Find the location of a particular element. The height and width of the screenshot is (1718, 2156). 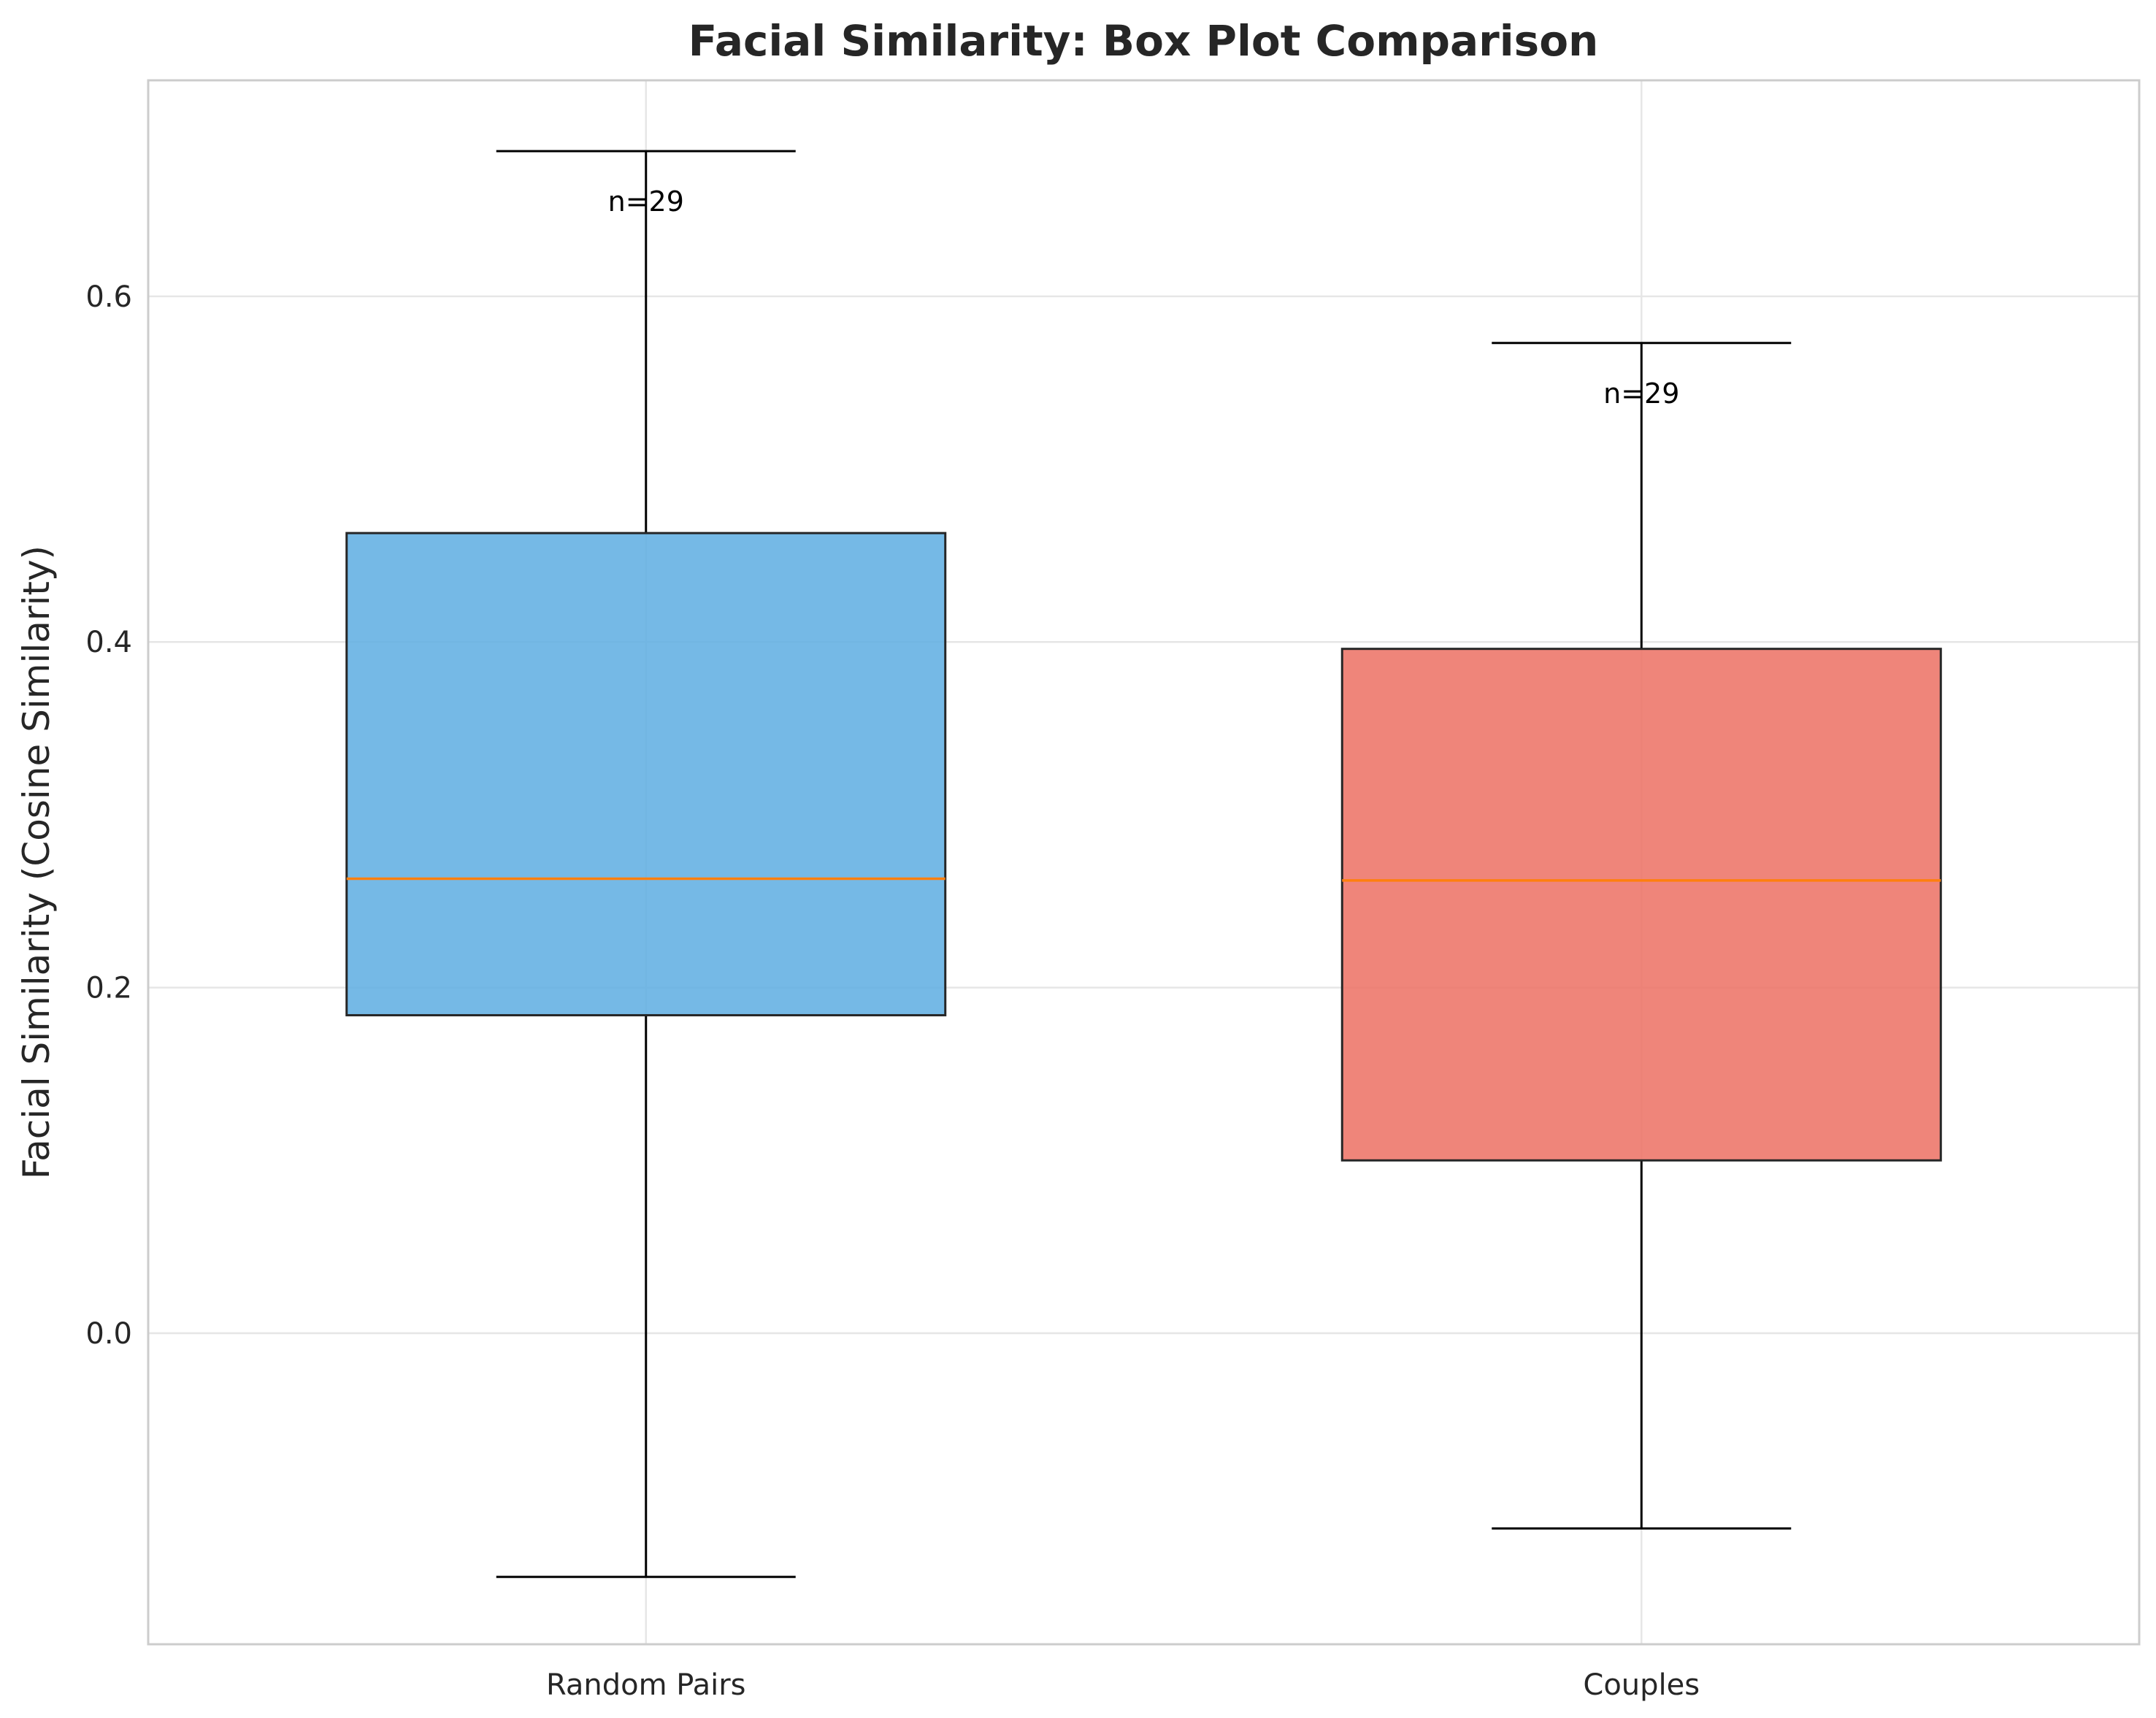

x-axis-ticks: Random Pairs Couples is located at coordinates (1123, 1685).